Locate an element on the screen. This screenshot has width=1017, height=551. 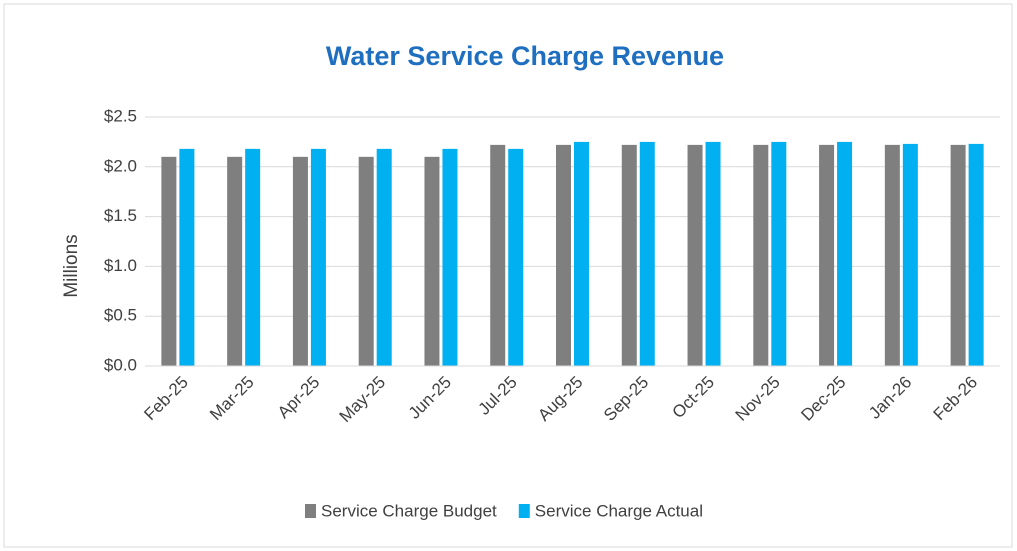
legend-label: Service Charge Actual is located at coordinates (619, 510).